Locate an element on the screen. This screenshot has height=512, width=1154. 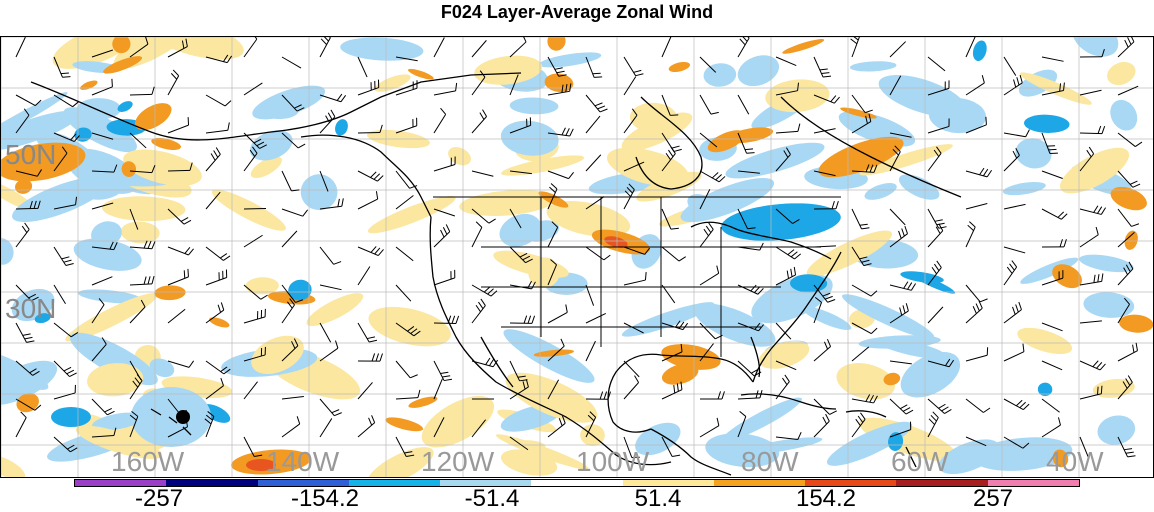
colorbar-label: 257 is located at coordinates (993, 499).